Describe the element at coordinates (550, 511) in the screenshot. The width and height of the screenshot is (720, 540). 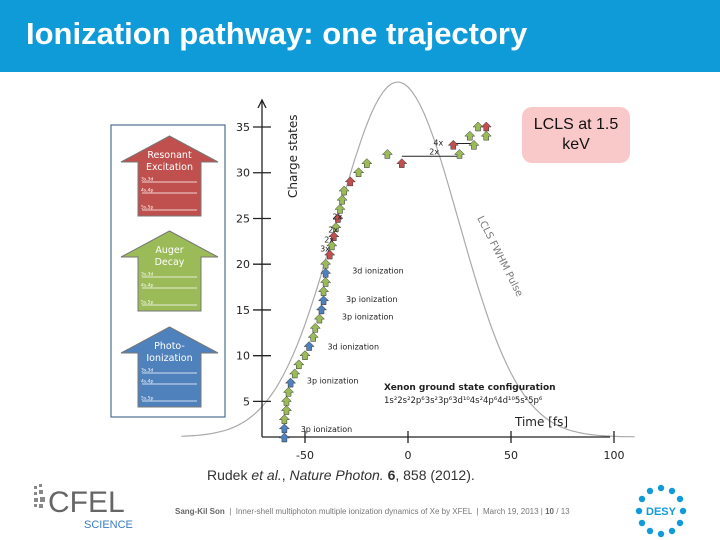
I see `footer-page: 10` at that location.